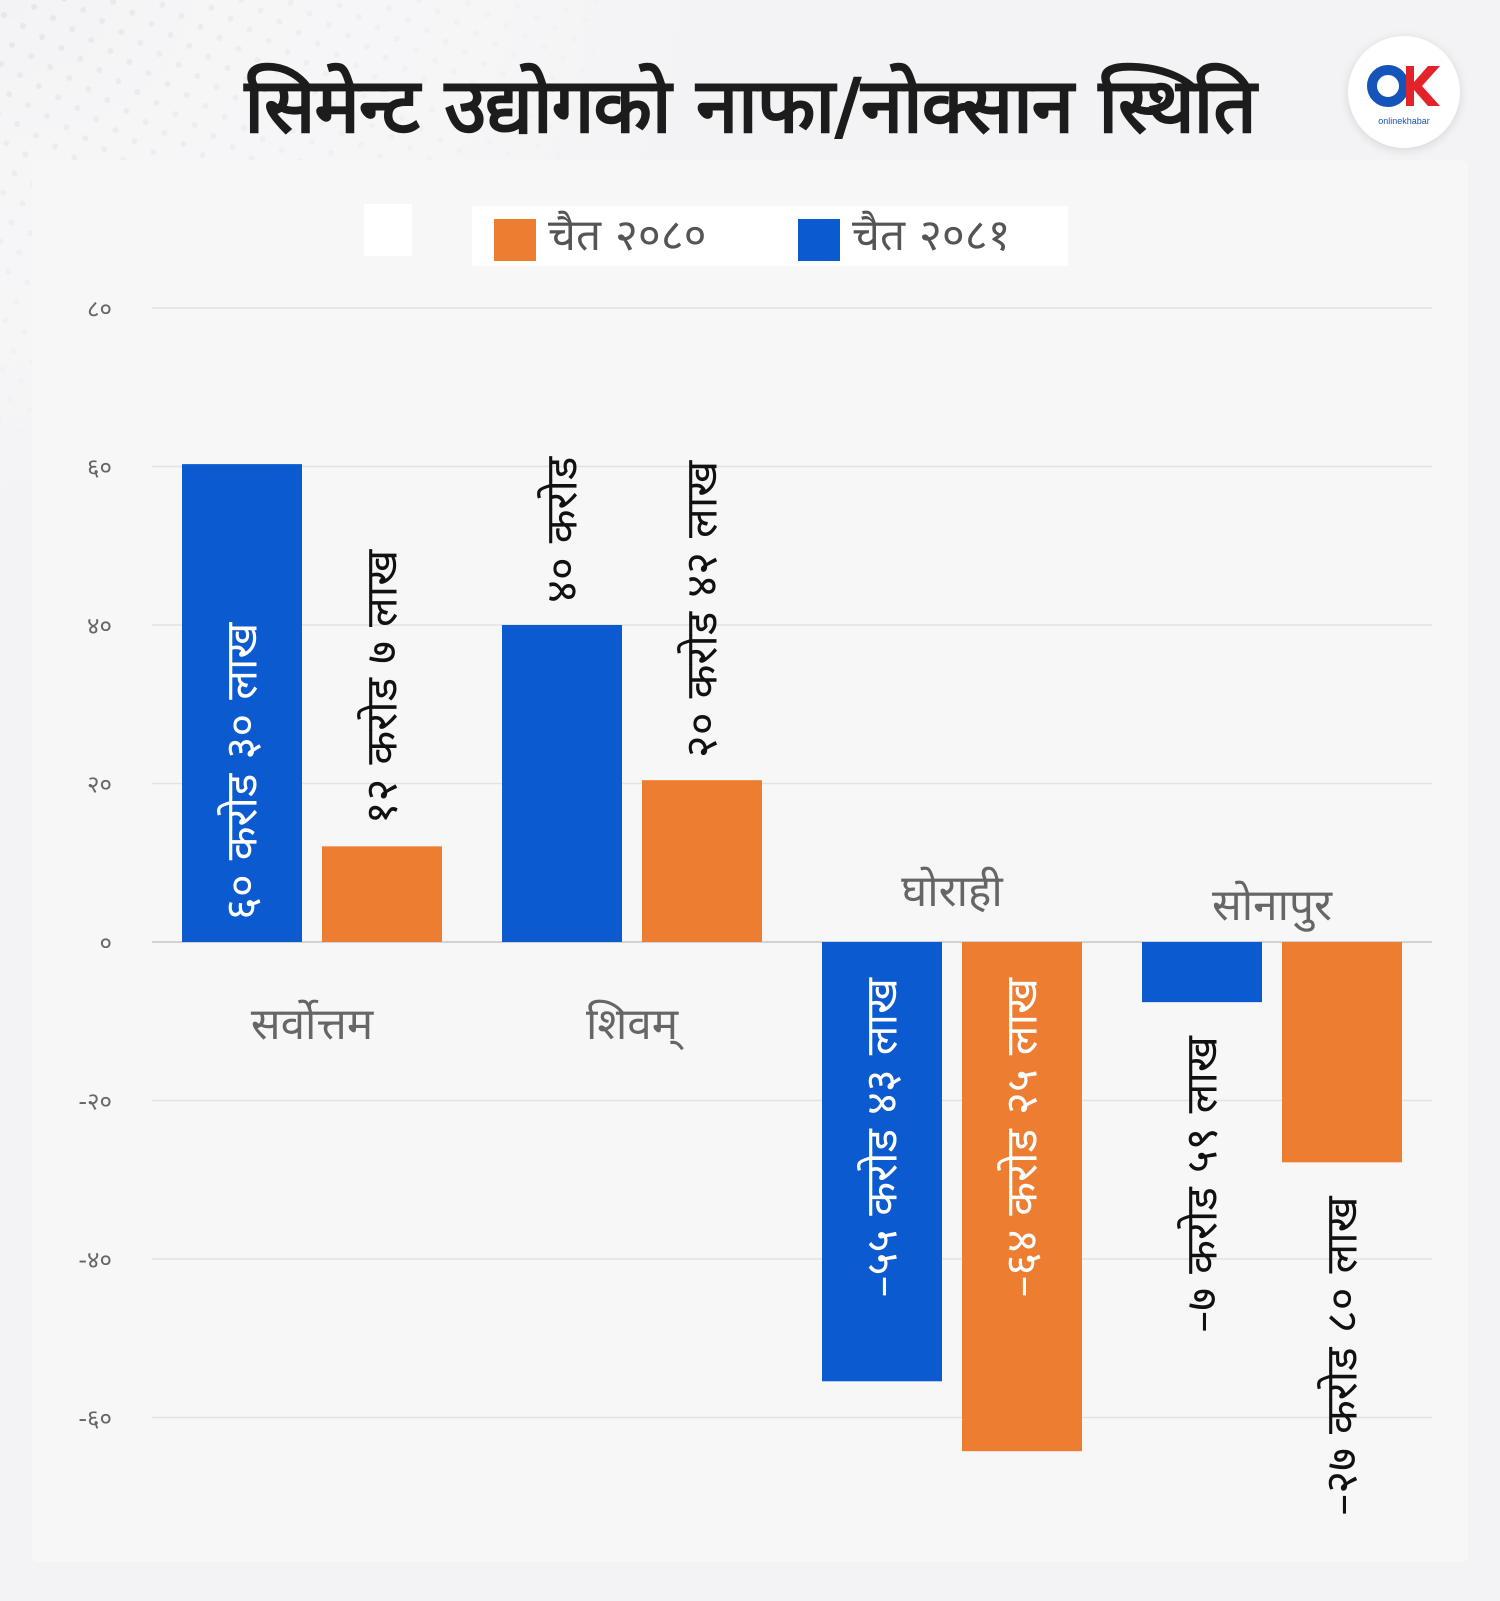 The width and height of the screenshot is (1500, 1601). Describe the element at coordinates (242, 771) in the screenshot. I see `bar-value-label: ६० करोड ३० लाख` at that location.